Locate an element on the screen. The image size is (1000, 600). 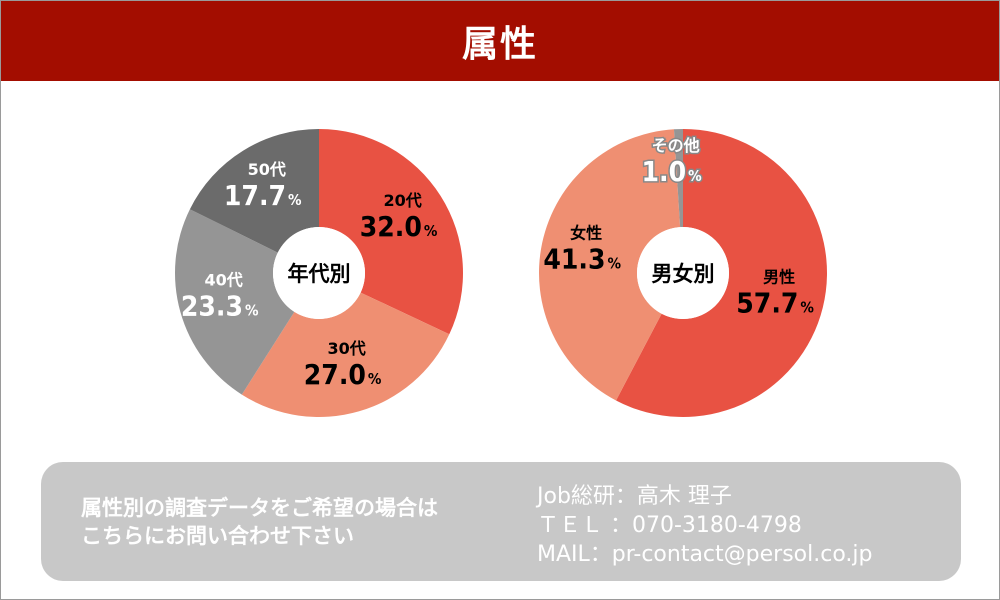
header-banner: 属性 is located at coordinates (500, 41).